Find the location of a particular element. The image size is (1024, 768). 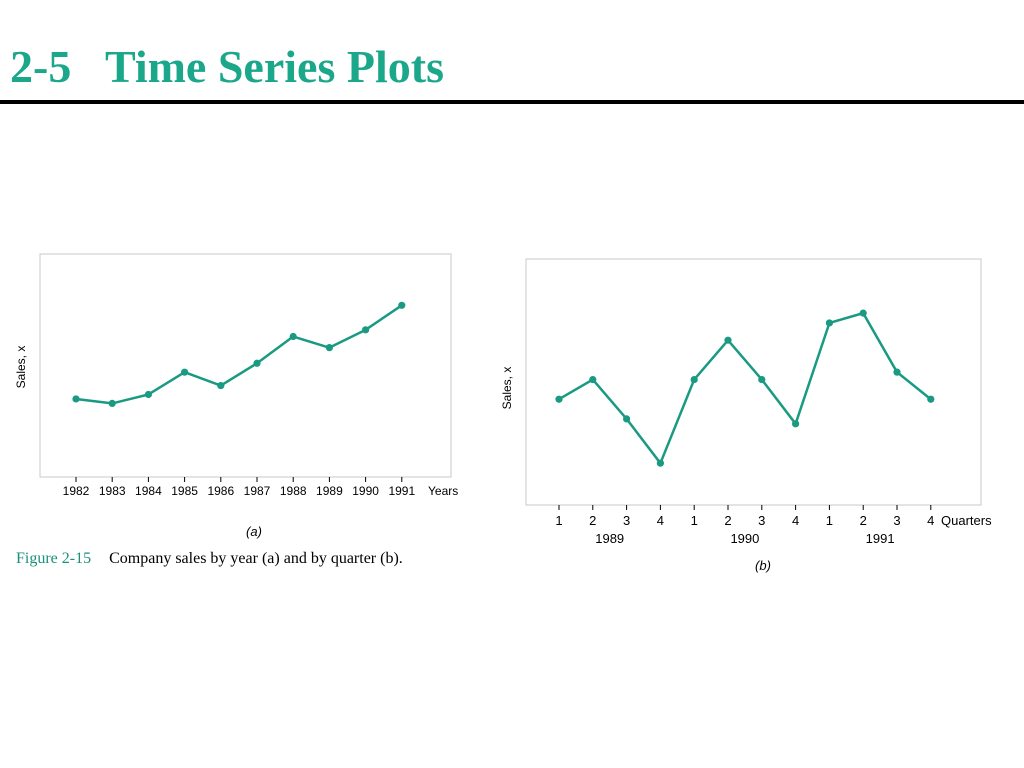

chart-a-tick-label: 1990 is located at coordinates (365, 491).